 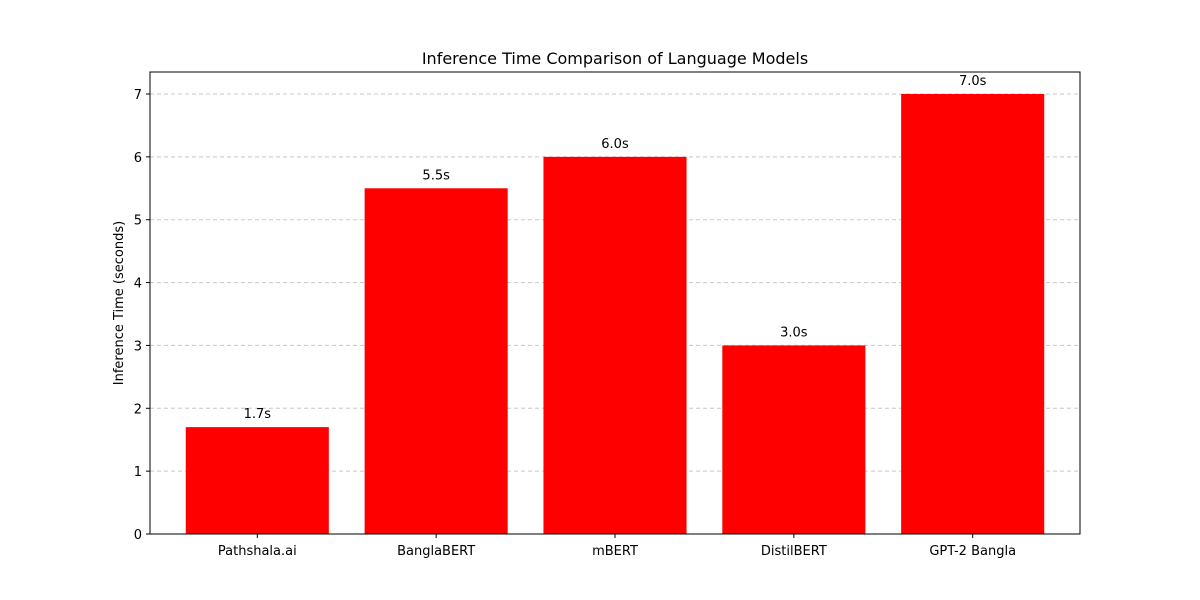 What do you see at coordinates (257, 551) in the screenshot?
I see `x-tick-label: Pathshala.ai` at bounding box center [257, 551].